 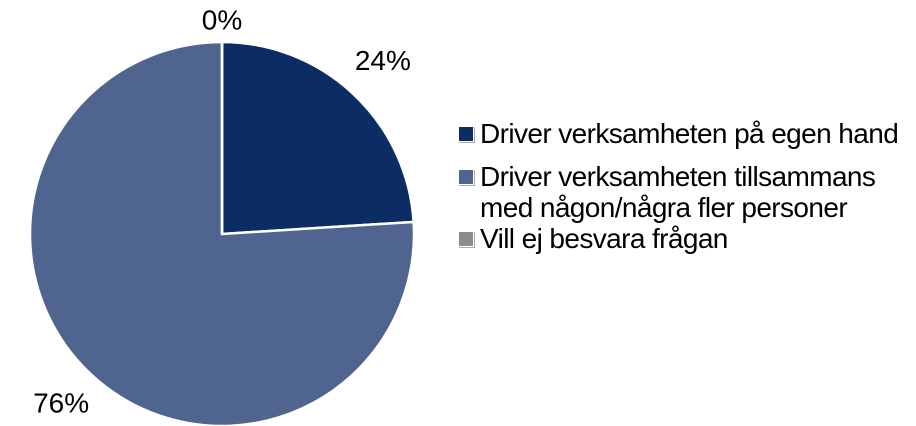 I want to click on pie-slice, so click(x=317, y=138).